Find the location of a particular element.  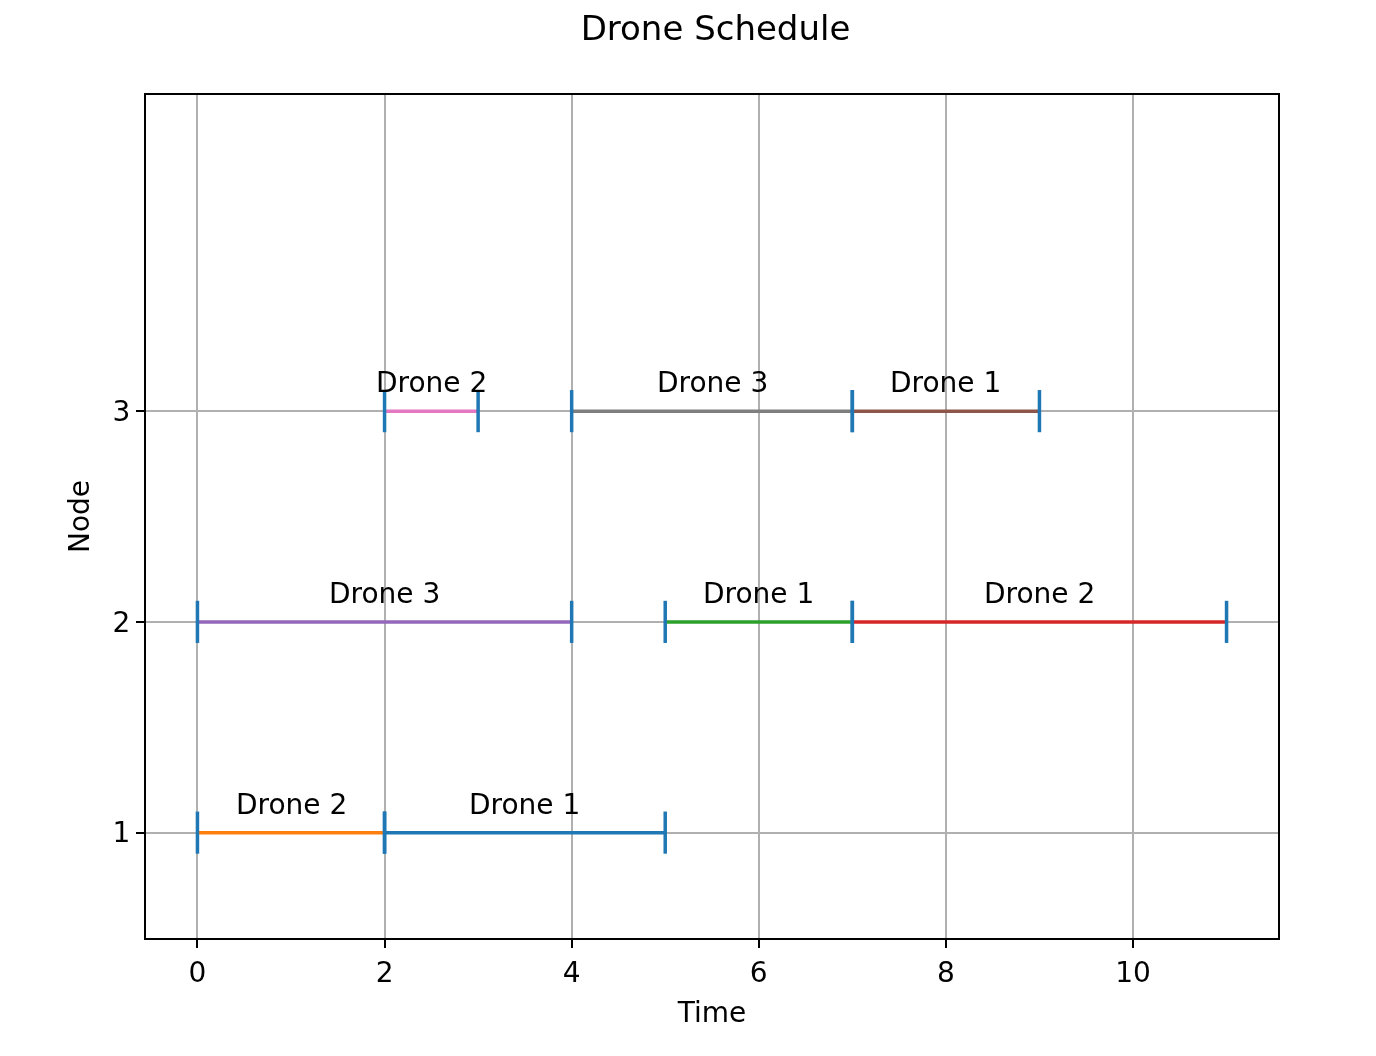

x-tick-label: 4 is located at coordinates (571, 972).